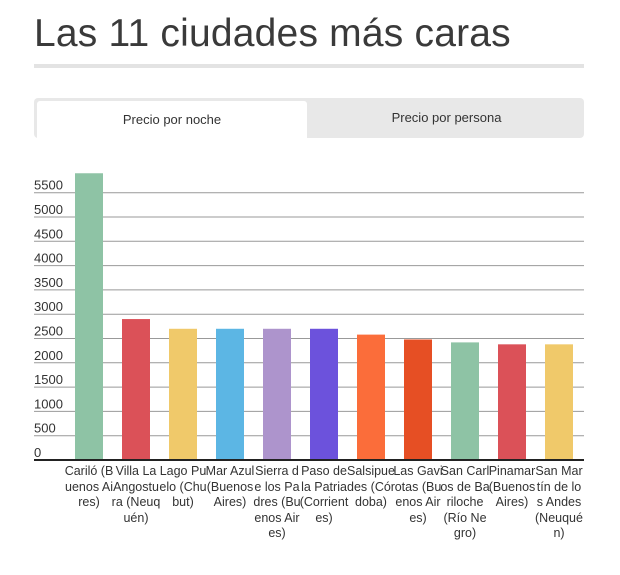 The width and height of the screenshot is (620, 575). I want to click on y-tick-label: 5500, so click(48, 185).